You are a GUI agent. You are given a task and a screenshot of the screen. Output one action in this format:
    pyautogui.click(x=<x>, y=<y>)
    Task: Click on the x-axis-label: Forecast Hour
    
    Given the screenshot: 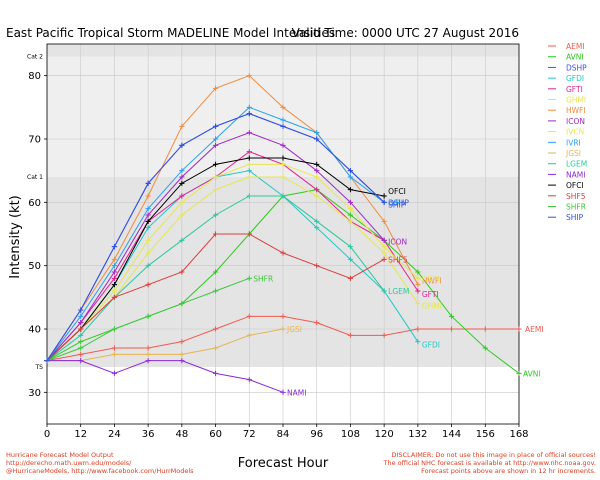 What is the action you would take?
    pyautogui.click(x=283, y=463)
    